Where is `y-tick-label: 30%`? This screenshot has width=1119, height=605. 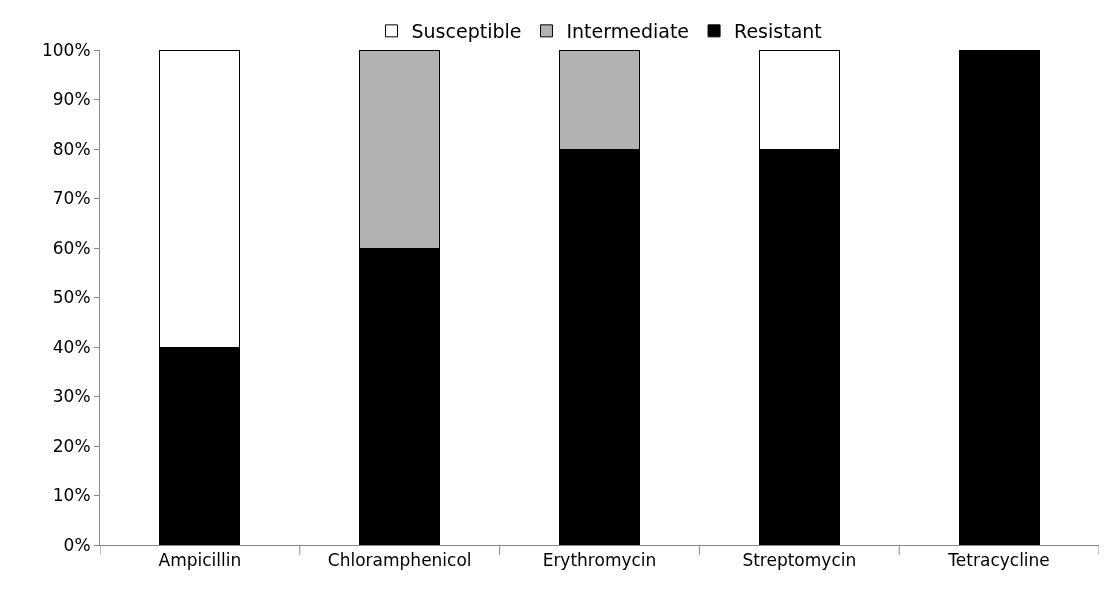
y-tick-label: 30% is located at coordinates (71, 396).